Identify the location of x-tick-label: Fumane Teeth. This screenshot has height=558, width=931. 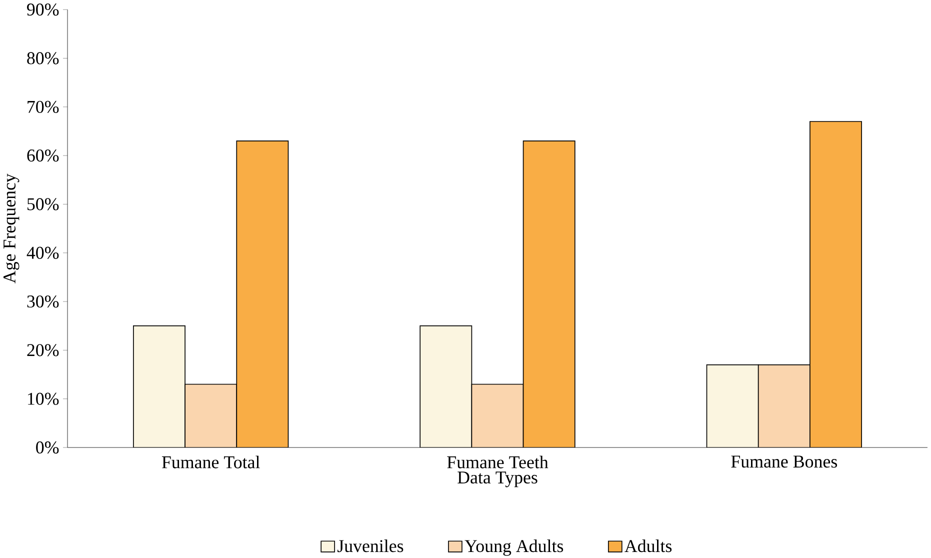
(497, 462).